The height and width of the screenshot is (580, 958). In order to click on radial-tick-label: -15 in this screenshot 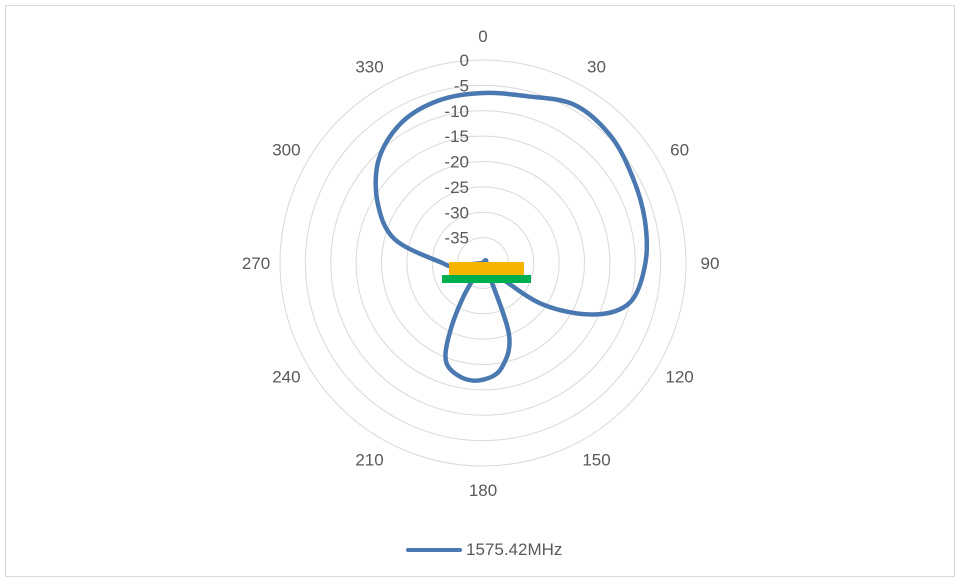, I will do `click(456, 136)`.